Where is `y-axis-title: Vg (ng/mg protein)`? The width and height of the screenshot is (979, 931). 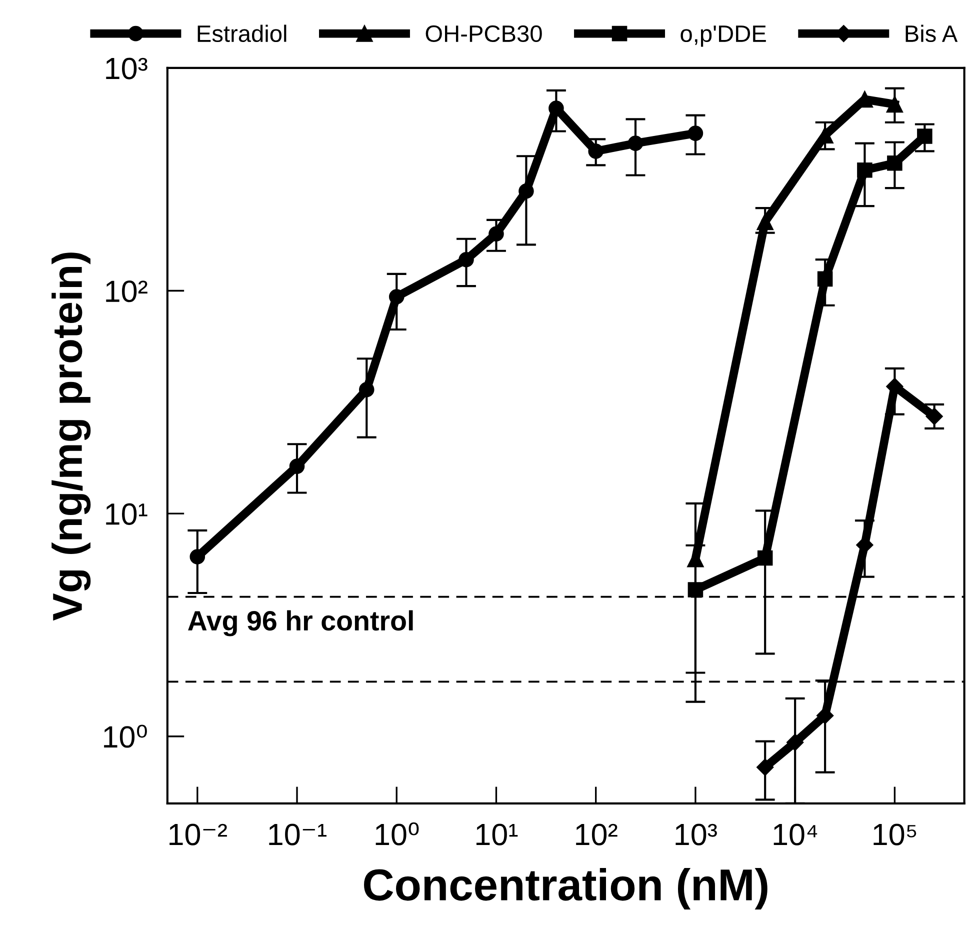
y-axis-title: Vg (ng/mg protein) is located at coordinates (71, 436).